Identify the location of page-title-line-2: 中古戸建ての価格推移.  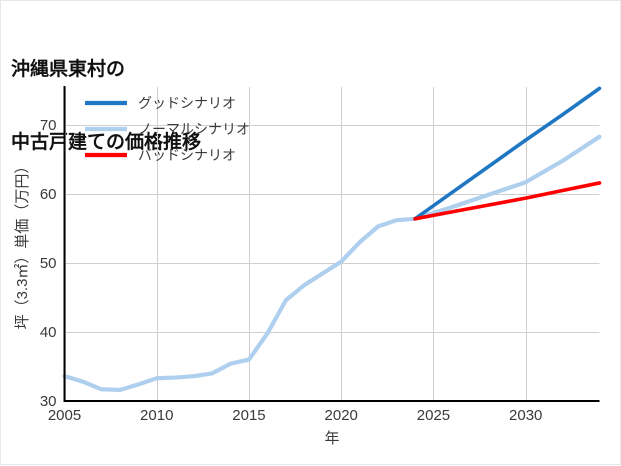
(106, 142).